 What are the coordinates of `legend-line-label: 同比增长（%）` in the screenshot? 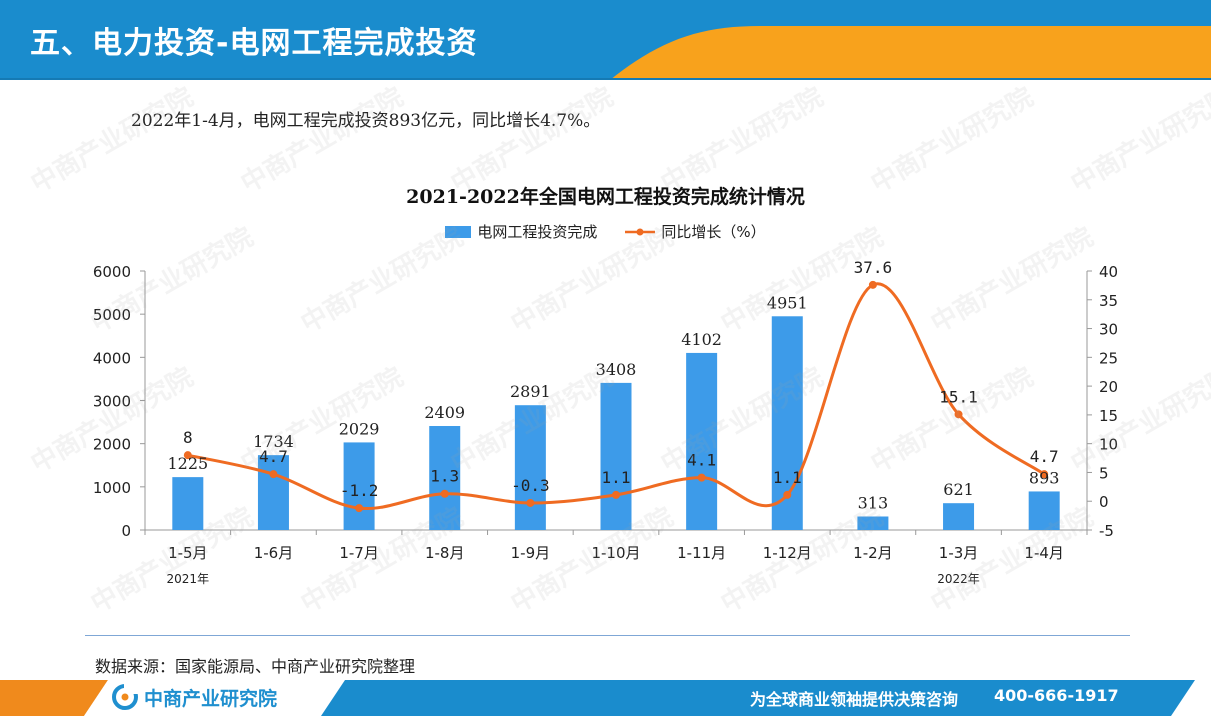 It's located at (713, 232).